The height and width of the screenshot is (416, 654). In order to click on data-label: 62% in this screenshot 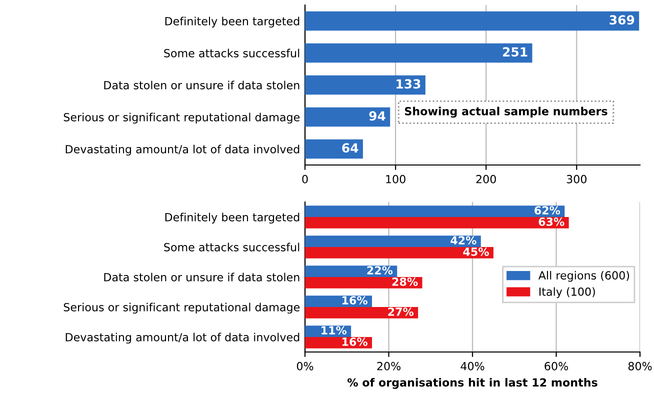, I will do `click(547, 210)`.